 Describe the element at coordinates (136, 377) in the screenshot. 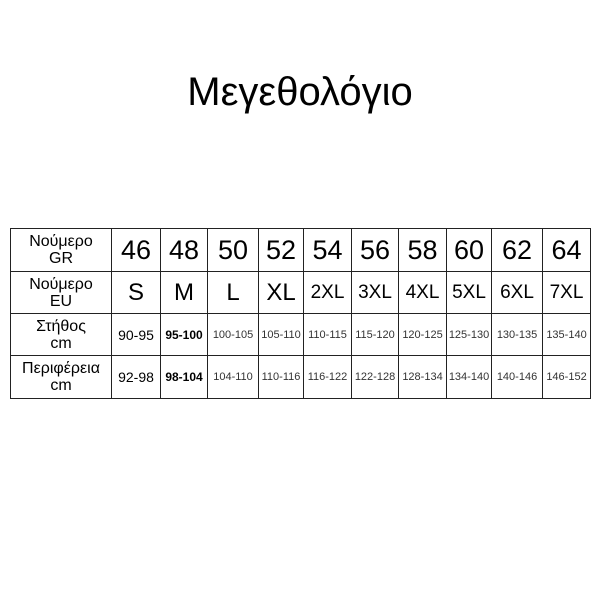

I see `table-cell: 92-98` at that location.